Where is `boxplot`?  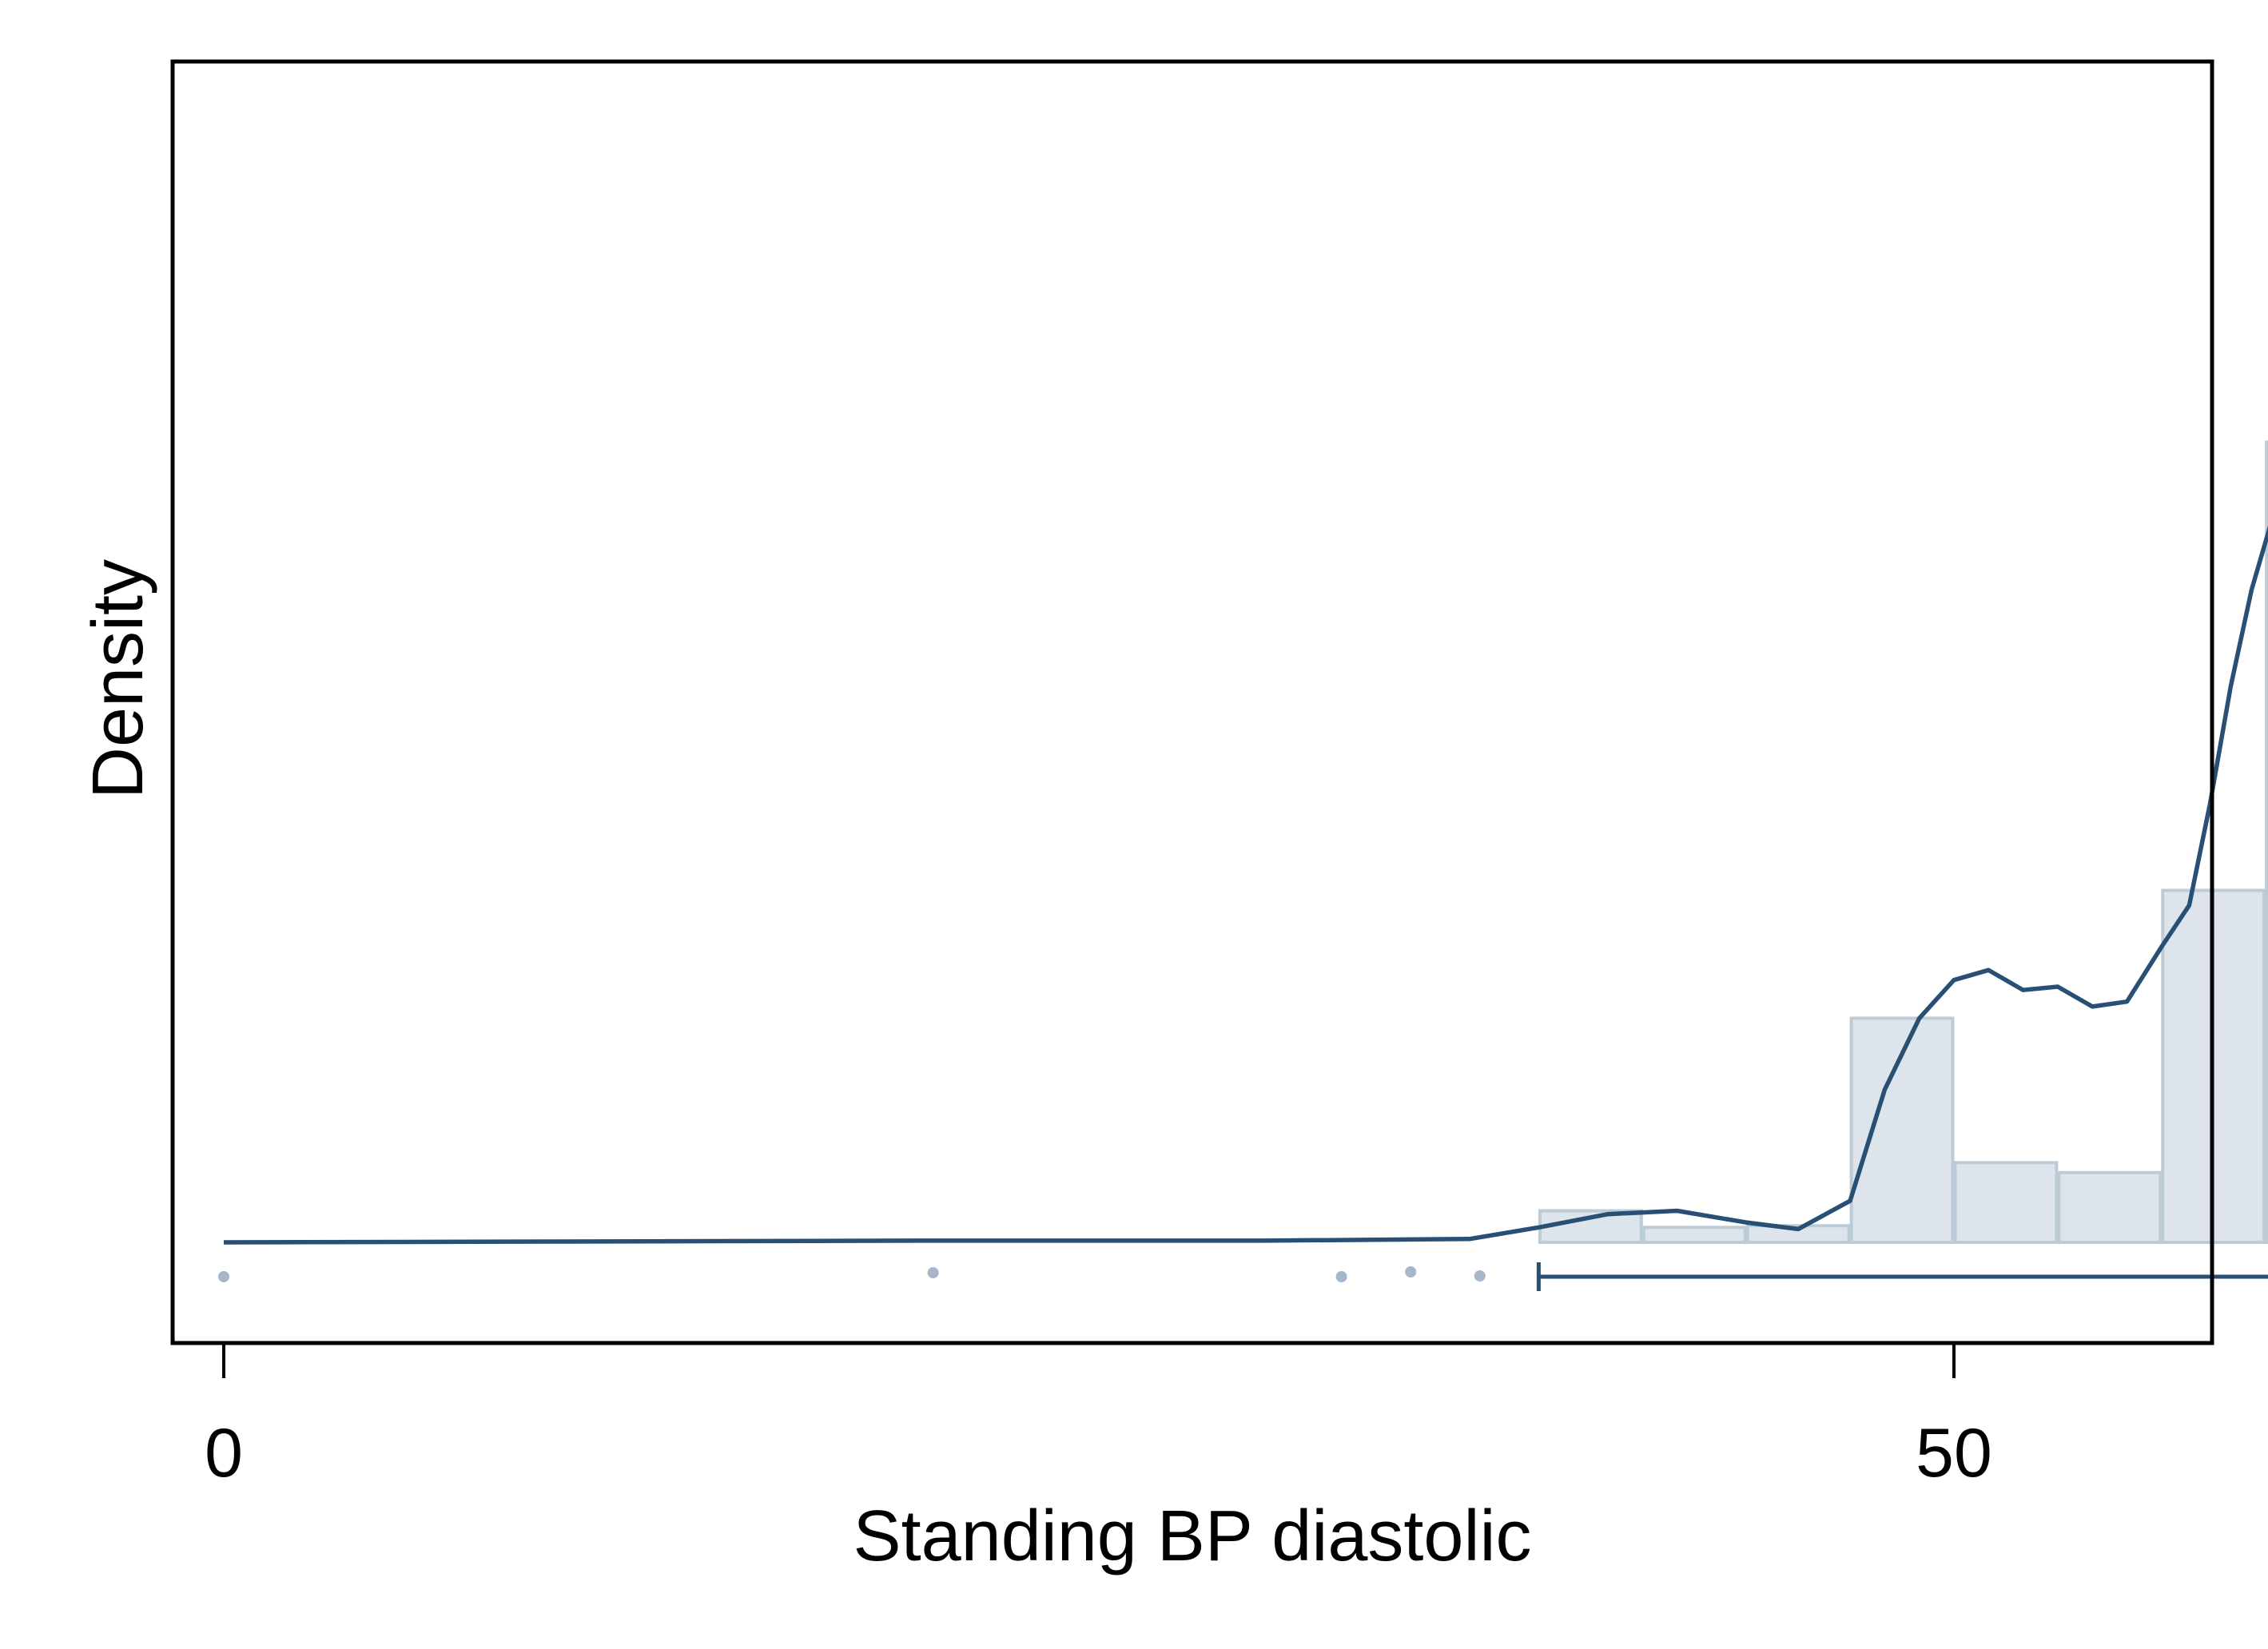
boxplot is located at coordinates (1902, 1276).